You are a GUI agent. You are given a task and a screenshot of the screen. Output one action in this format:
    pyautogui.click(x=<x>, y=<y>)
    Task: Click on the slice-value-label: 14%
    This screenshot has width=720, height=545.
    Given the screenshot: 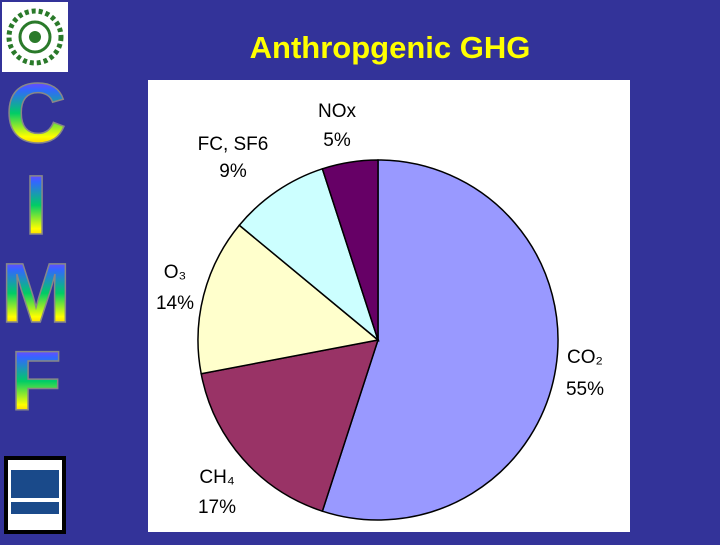 What is the action you would take?
    pyautogui.click(x=175, y=303)
    